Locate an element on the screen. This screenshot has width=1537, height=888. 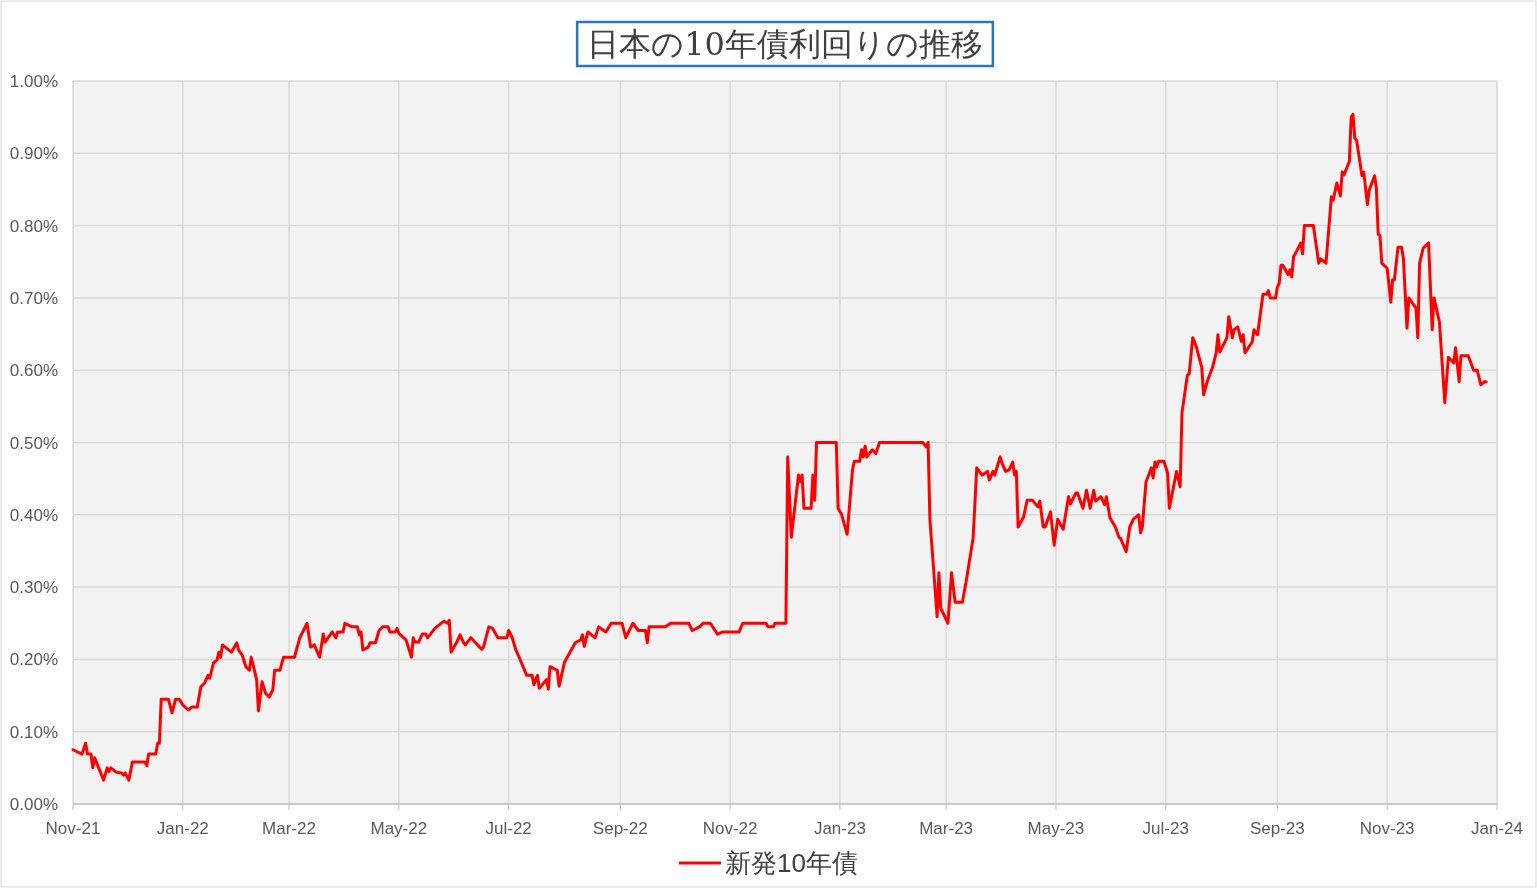
x-tick-label: May-22 is located at coordinates (399, 828).